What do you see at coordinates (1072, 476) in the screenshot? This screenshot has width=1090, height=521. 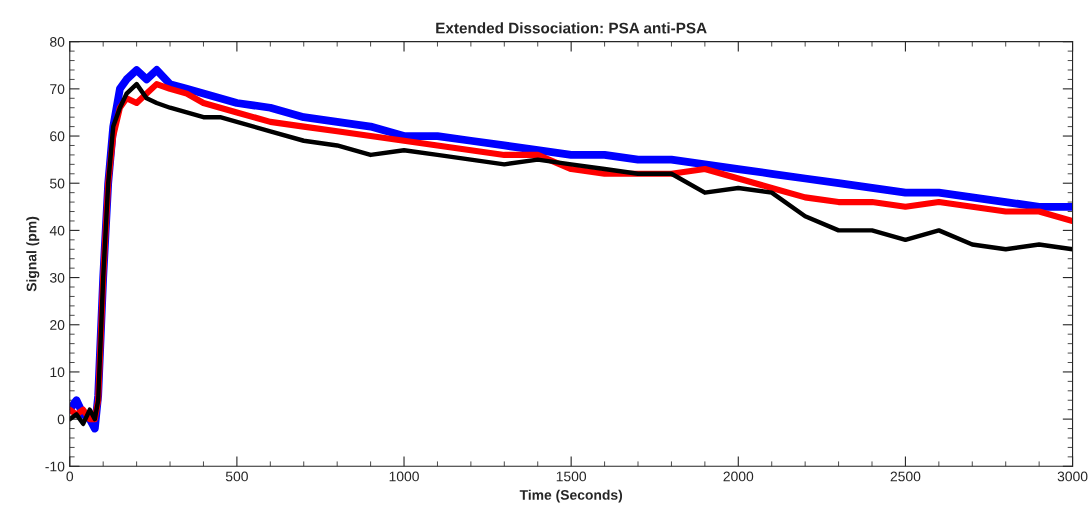 I see `x-tick-label: 3000` at bounding box center [1072, 476].